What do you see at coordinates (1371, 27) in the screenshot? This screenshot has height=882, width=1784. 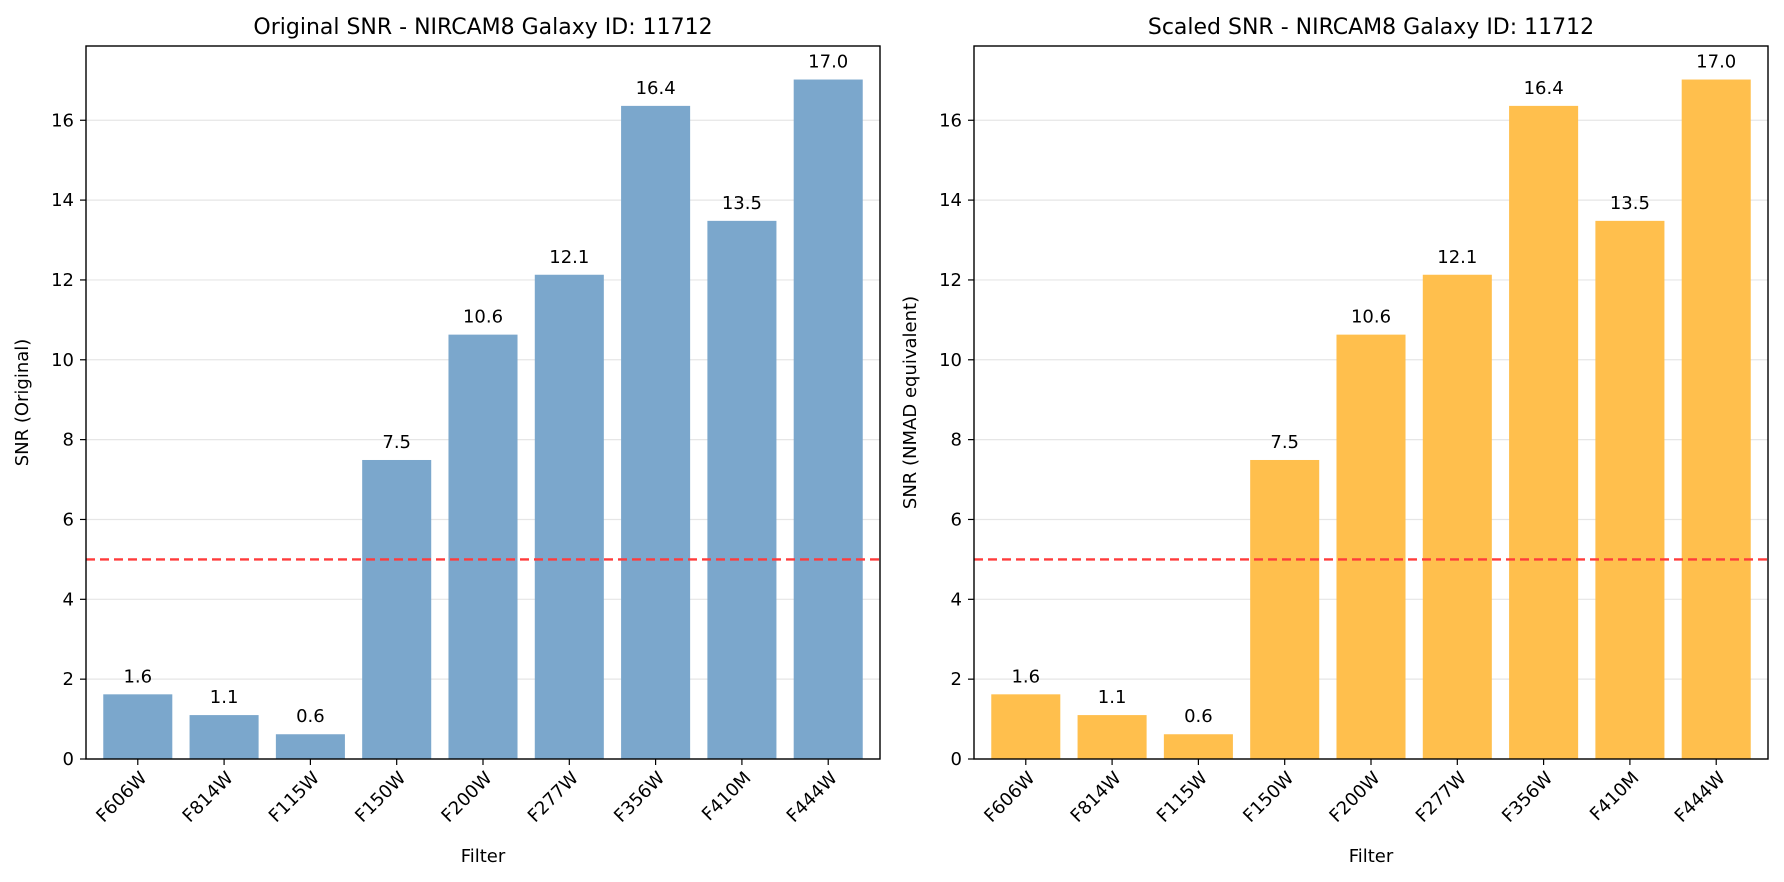 I see `chart-title: Scaled SNR - NIRCAM8 Galaxy ID: 11712` at bounding box center [1371, 27].